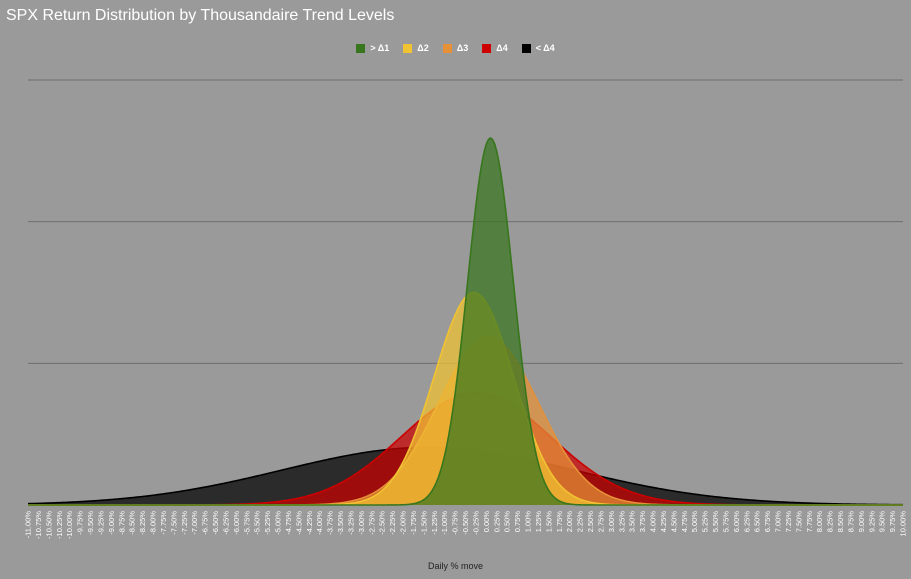 The height and width of the screenshot is (579, 911). I want to click on x-tick-label: 7.75%, so click(809, 522).